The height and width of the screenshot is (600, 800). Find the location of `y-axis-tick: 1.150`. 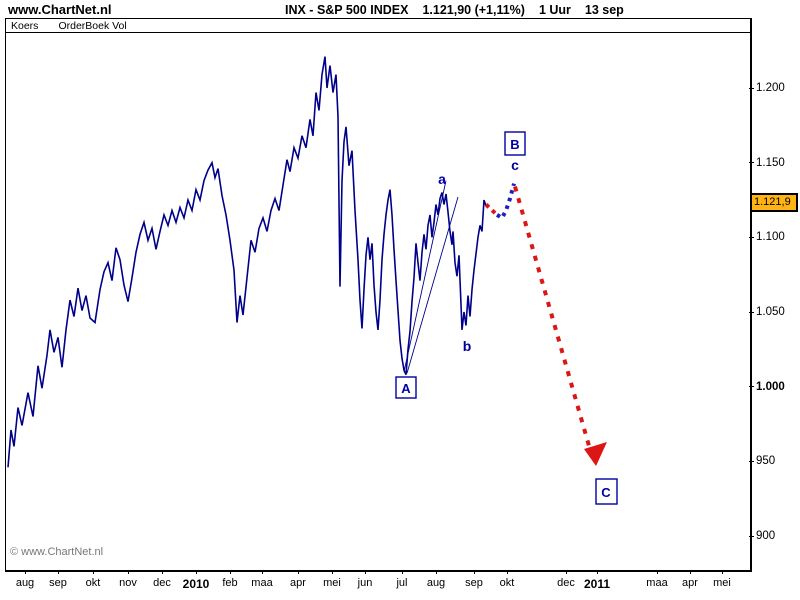

y-axis-tick: 1.150 is located at coordinates (767, 163).